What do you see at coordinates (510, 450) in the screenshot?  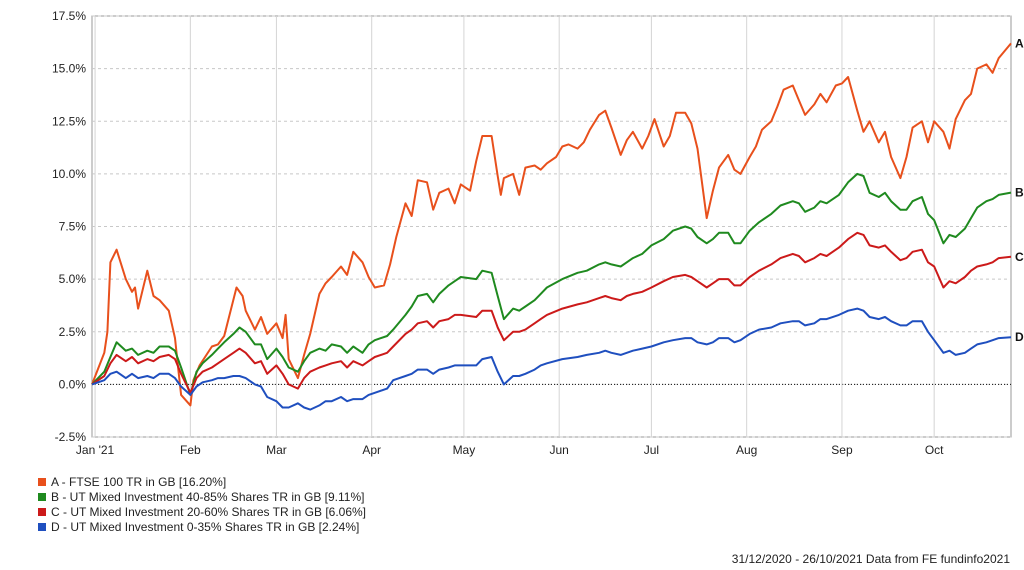 I see `x-axis: Jan '21 Feb Mar Apr May Jun Jul Aug Sep Oct` at bounding box center [510, 450].